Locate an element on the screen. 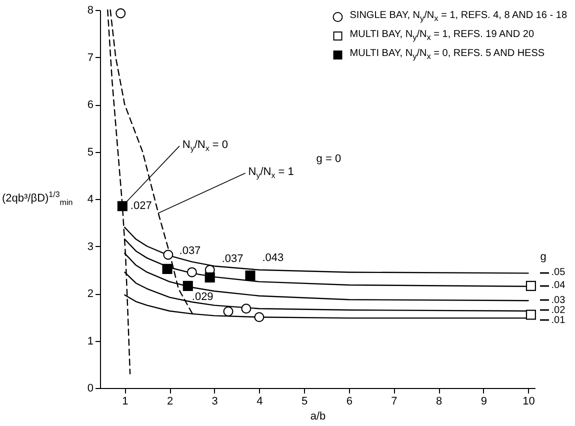 The width and height of the screenshot is (575, 426). y-tick-label: 7 is located at coordinates (90, 58).